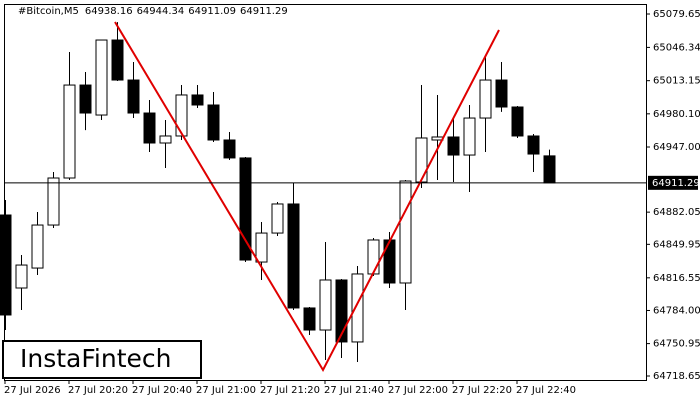  Describe the element at coordinates (676, 376) in the screenshot. I see `y-tick-label: 64718.65` at that location.